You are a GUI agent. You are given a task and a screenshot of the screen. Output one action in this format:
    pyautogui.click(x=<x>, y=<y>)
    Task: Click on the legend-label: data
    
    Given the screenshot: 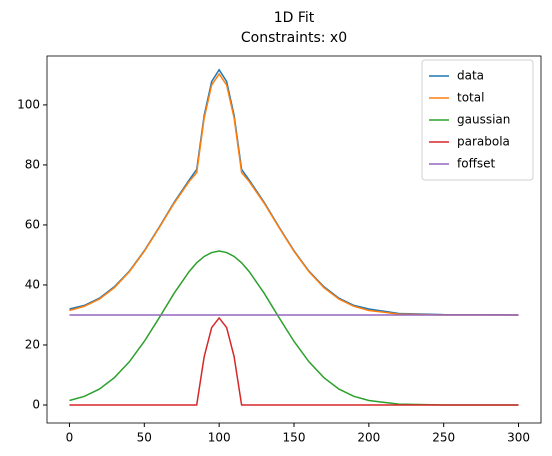 What is the action you would take?
    pyautogui.click(x=470, y=76)
    